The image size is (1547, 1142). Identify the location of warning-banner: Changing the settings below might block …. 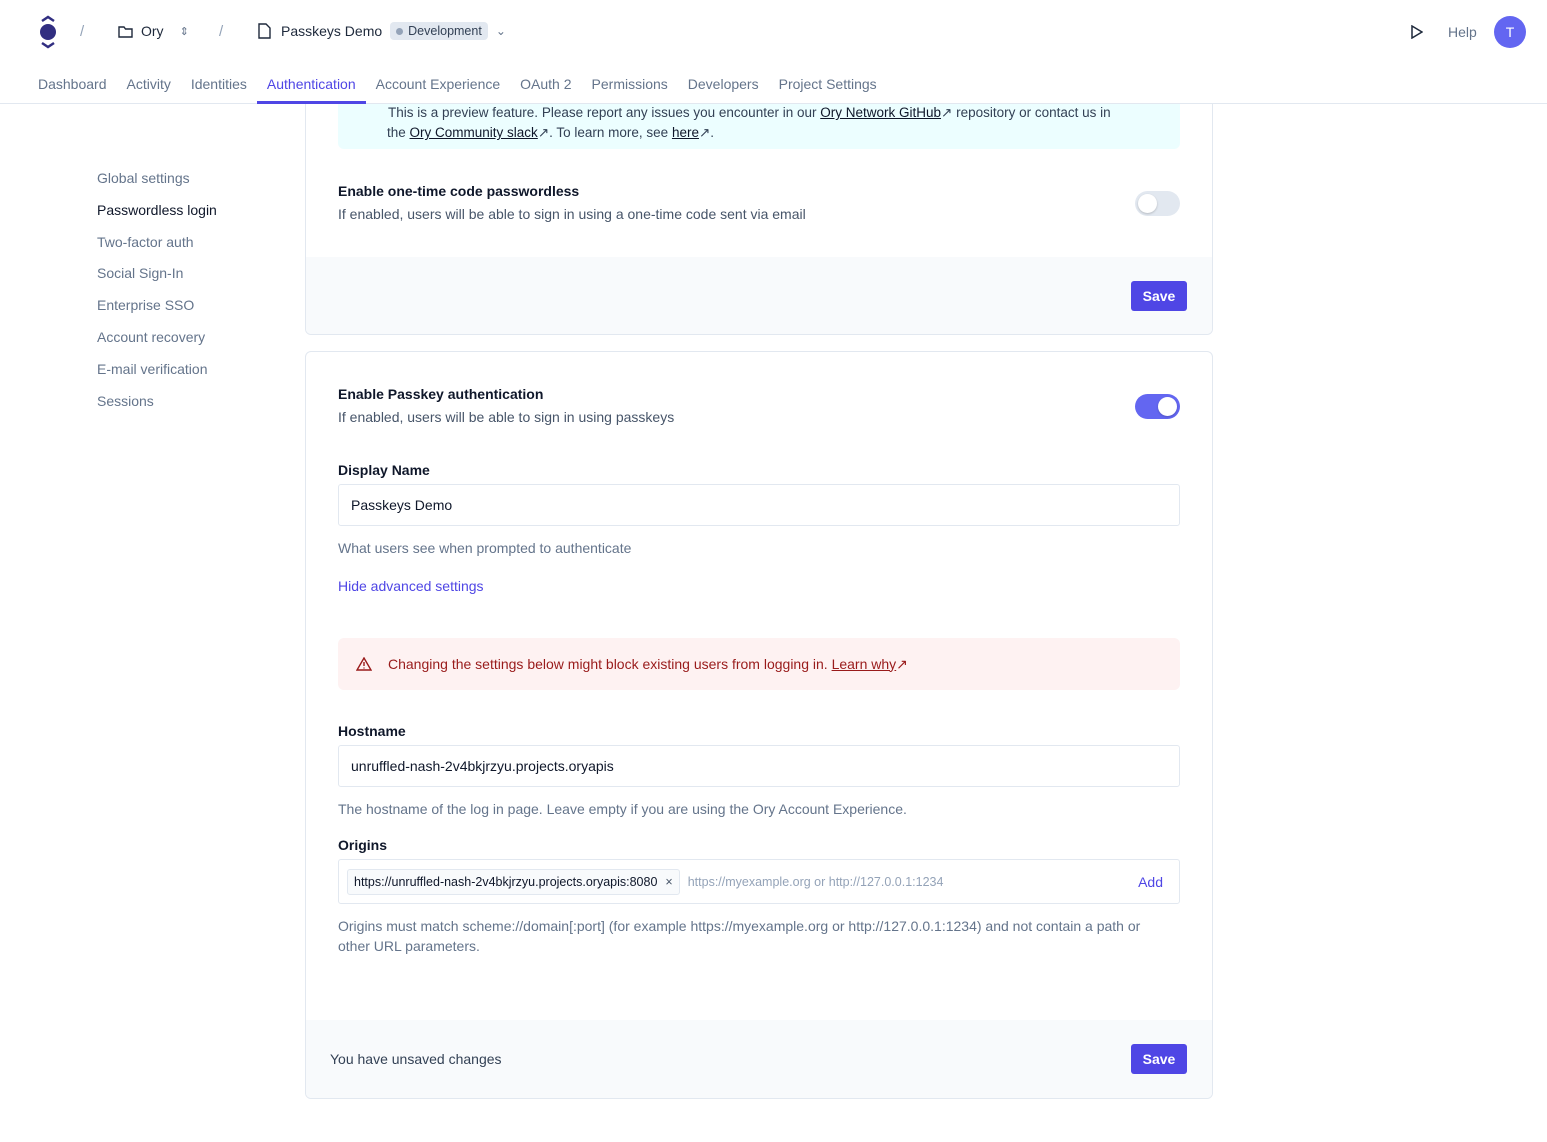
(759, 664).